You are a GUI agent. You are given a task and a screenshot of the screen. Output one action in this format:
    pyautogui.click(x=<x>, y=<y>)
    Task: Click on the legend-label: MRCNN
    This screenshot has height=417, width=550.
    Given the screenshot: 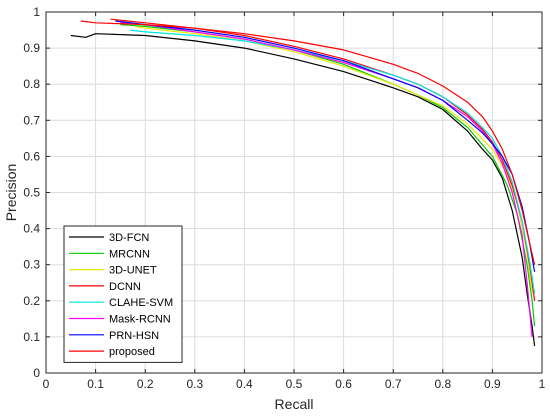 What is the action you would take?
    pyautogui.click(x=129, y=254)
    